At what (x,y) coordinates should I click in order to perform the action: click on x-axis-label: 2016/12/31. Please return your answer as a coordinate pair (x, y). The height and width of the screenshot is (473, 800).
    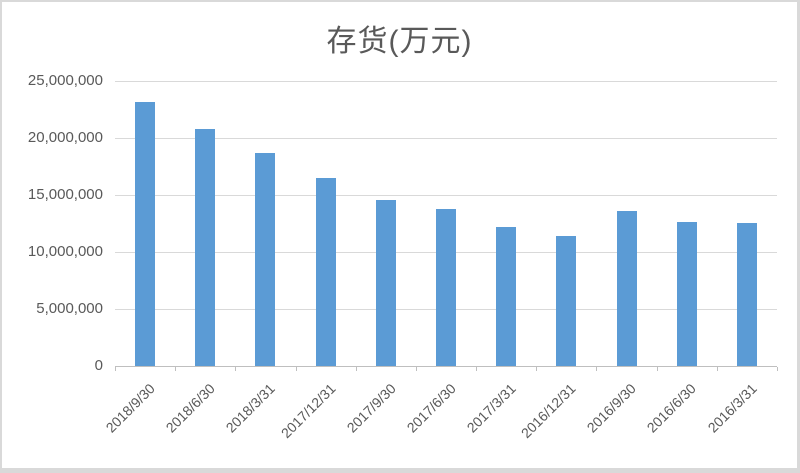
    Looking at the image, I should click on (548, 411).